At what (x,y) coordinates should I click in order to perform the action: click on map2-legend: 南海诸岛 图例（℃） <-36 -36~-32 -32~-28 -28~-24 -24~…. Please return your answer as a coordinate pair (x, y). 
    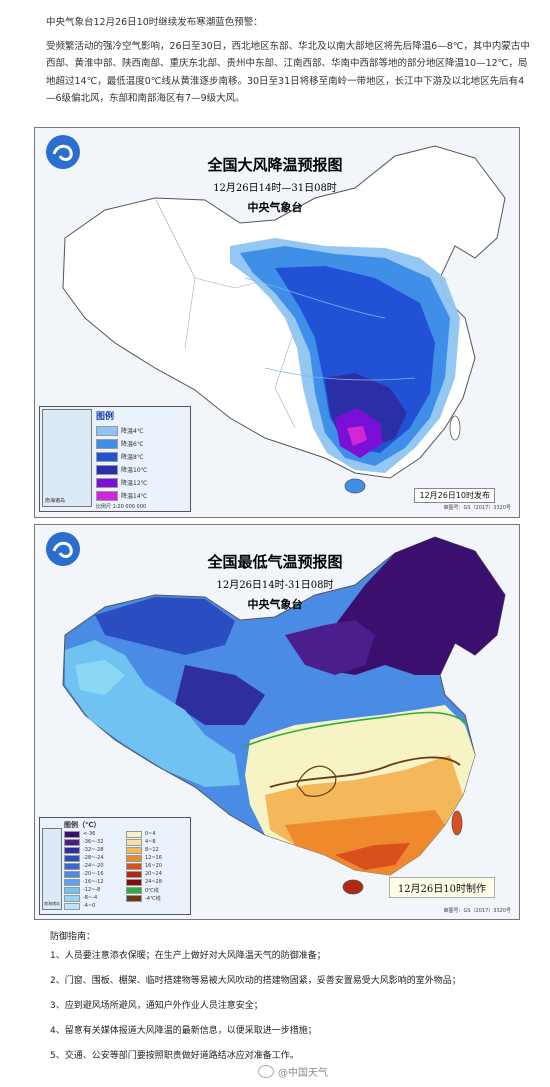
    Looking at the image, I should click on (115, 866).